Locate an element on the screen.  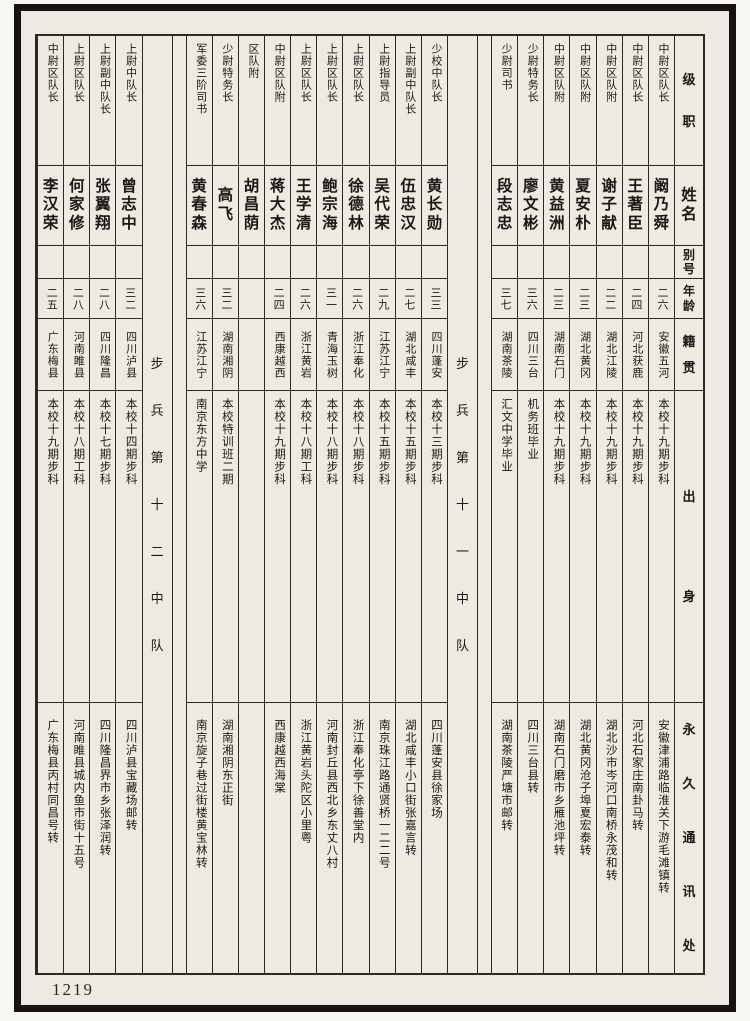
address-cell: 湖南茶陵严塘市邮转 is located at coordinates (506, 775).